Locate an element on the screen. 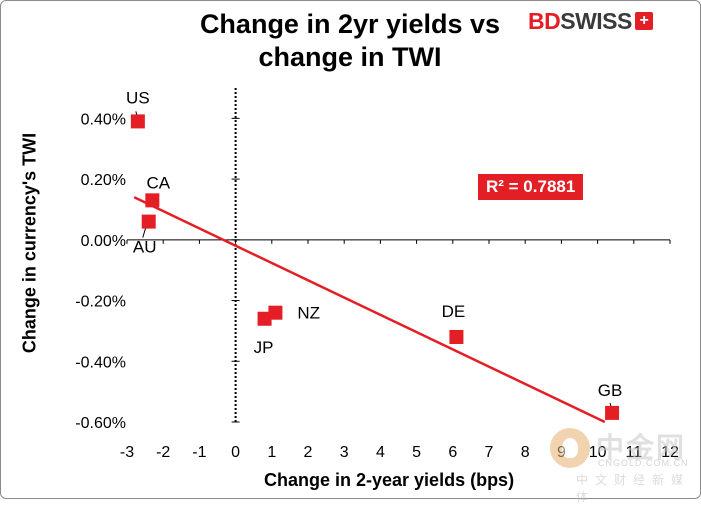 The image size is (701, 505). x-tick-label: 10 is located at coordinates (598, 452).